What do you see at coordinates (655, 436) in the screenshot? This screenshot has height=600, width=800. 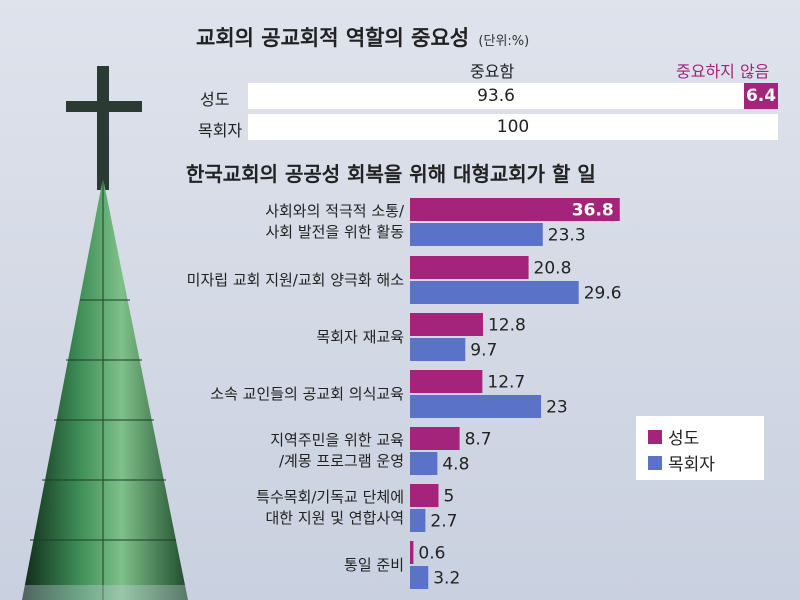 I see `legend-swatch-saints` at bounding box center [655, 436].